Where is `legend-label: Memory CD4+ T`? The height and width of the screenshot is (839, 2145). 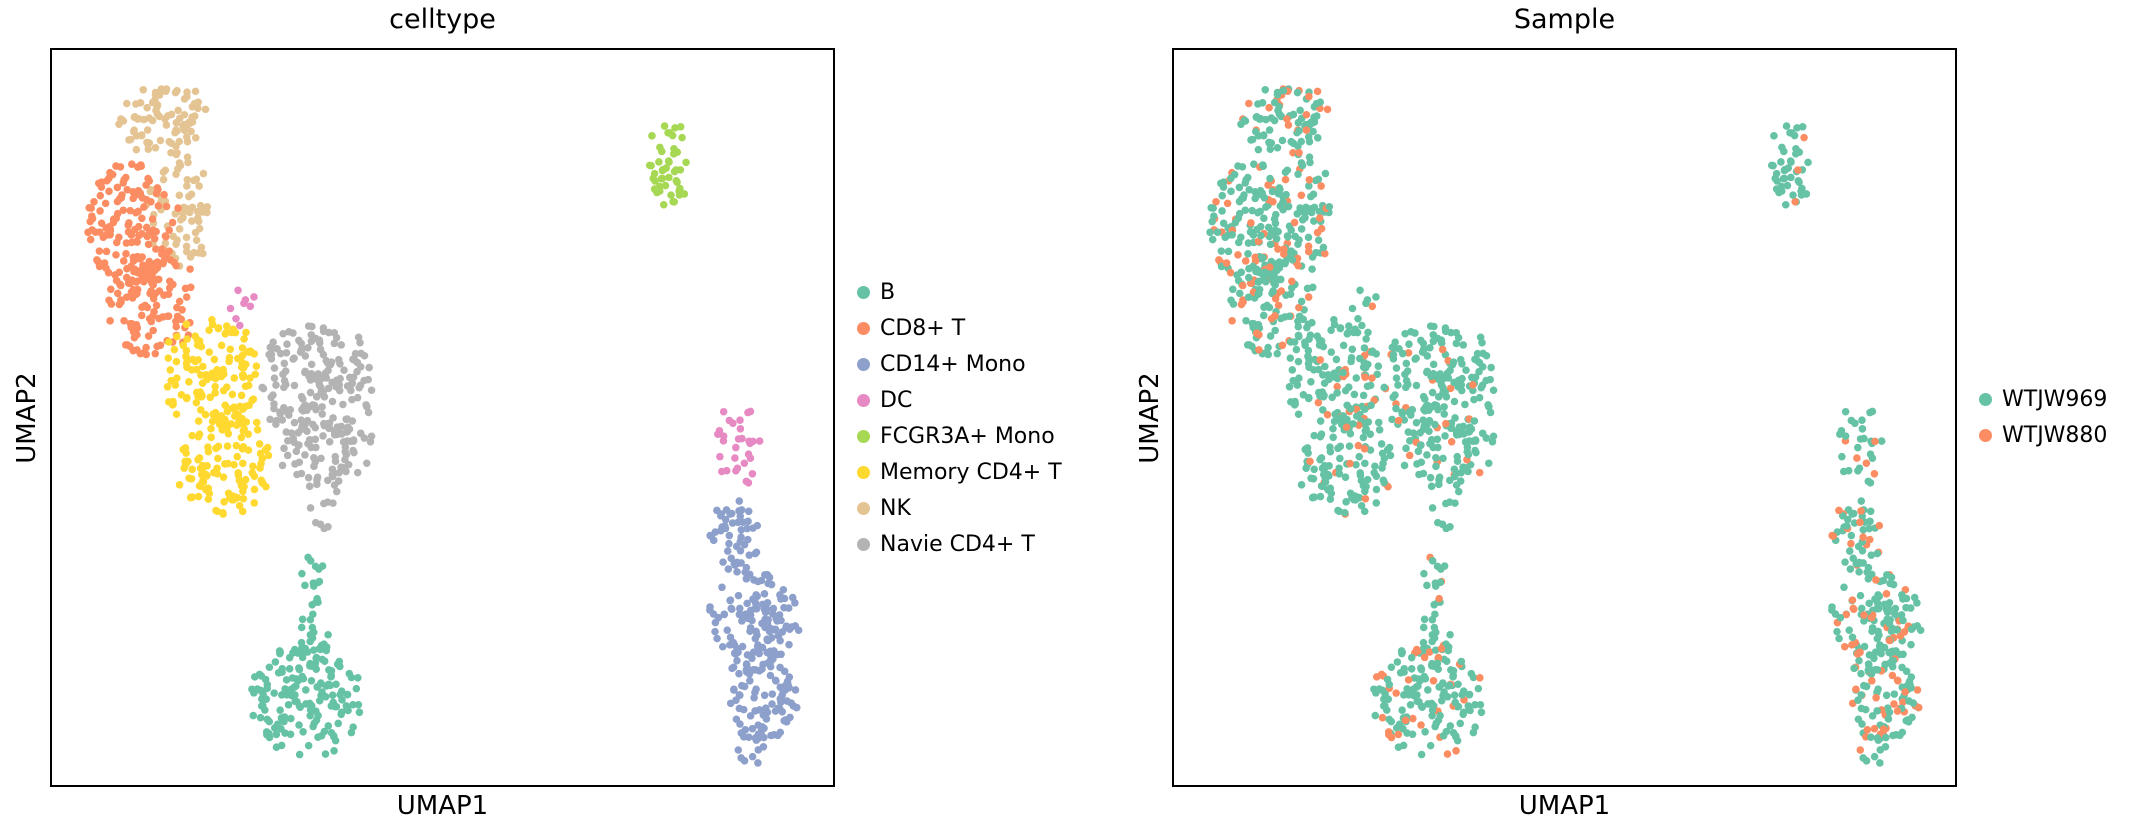 legend-label: Memory CD4+ T is located at coordinates (971, 472).